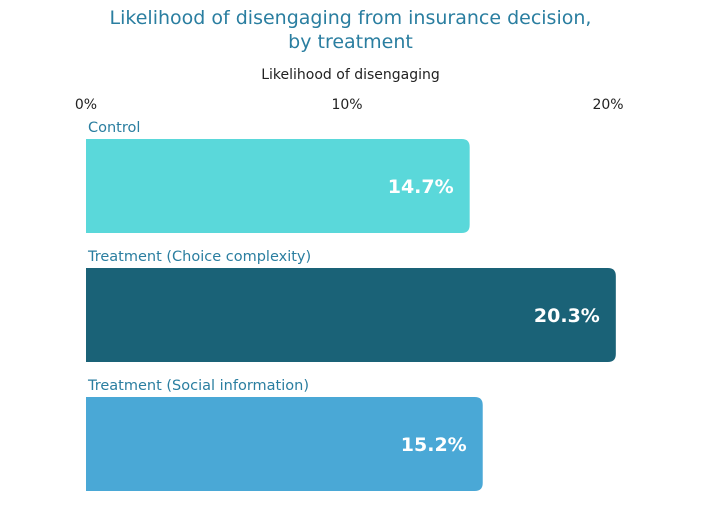 The image size is (701, 510). What do you see at coordinates (434, 445) in the screenshot?
I see `value-label-treatment-social-information: 15.2%` at bounding box center [434, 445].